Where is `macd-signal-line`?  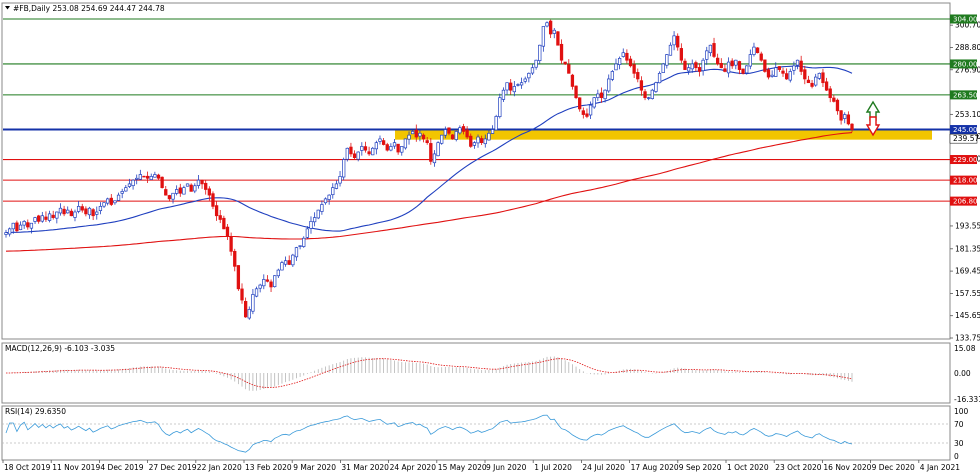
macd-signal-line is located at coordinates (429, 373).